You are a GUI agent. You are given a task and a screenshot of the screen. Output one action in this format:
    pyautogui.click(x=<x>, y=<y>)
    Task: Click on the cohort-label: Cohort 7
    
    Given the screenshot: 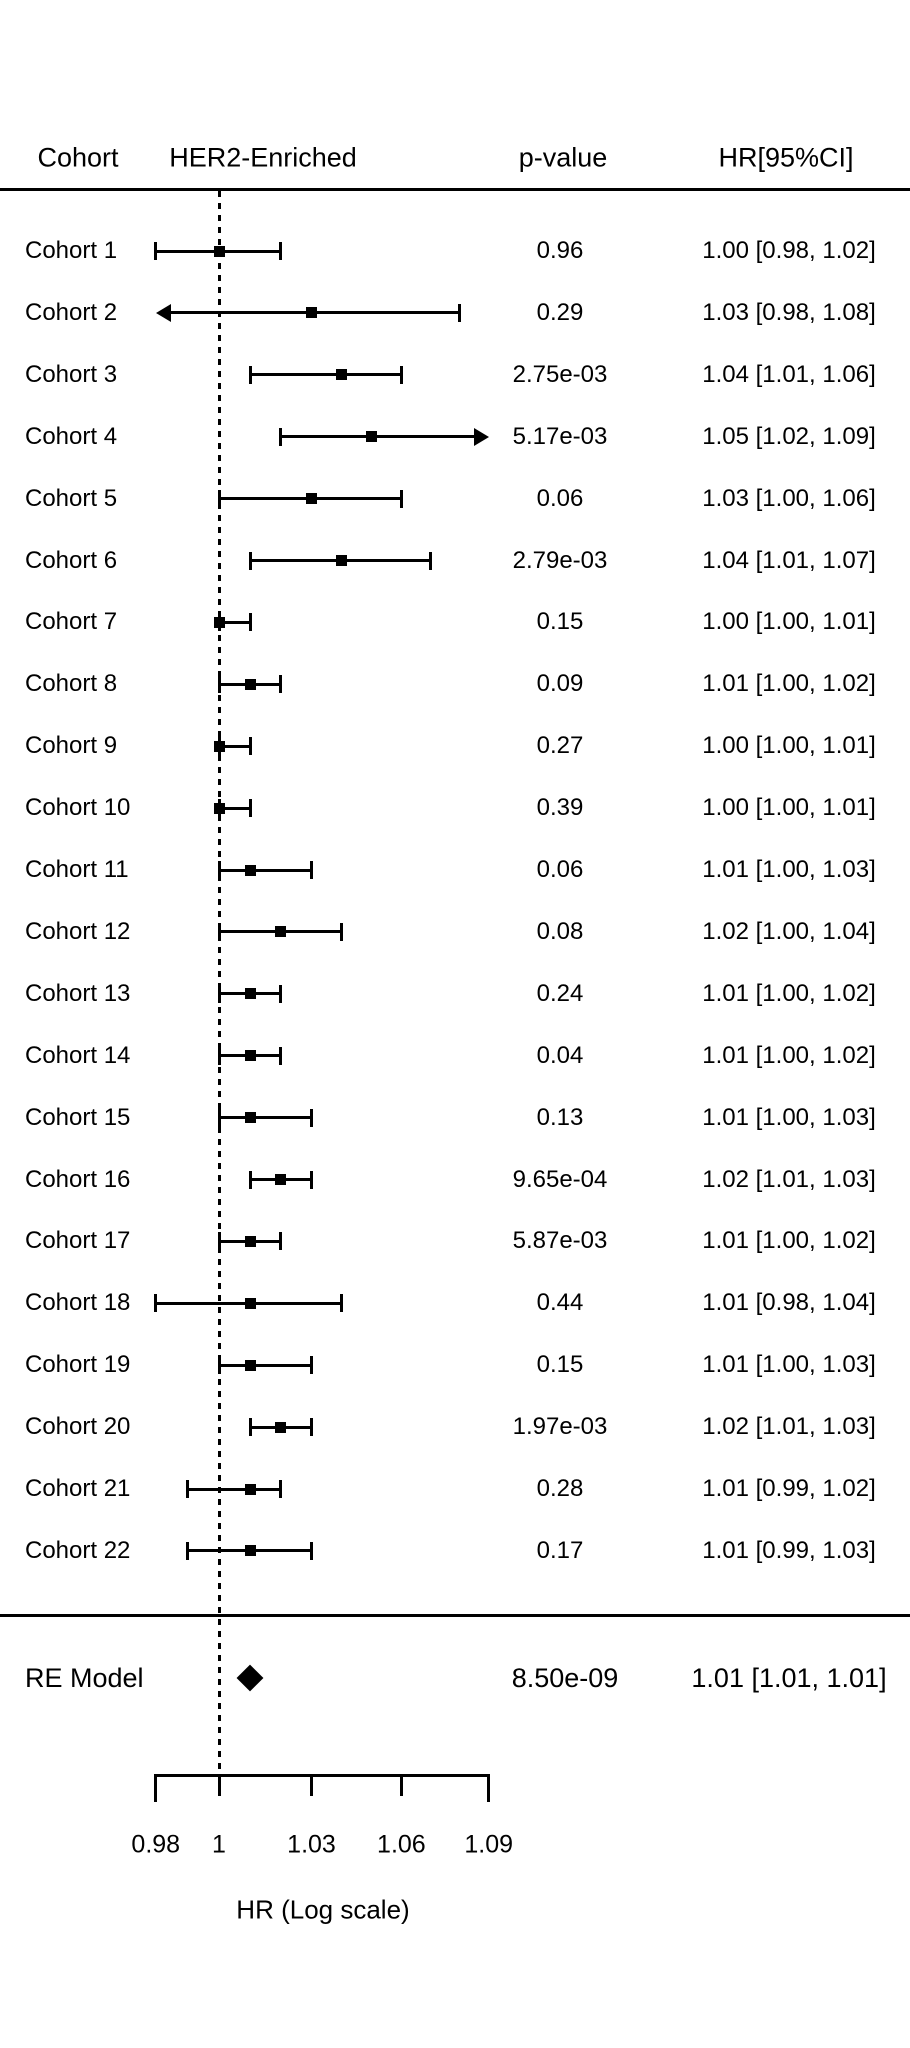 What is the action you would take?
    pyautogui.click(x=71, y=622)
    